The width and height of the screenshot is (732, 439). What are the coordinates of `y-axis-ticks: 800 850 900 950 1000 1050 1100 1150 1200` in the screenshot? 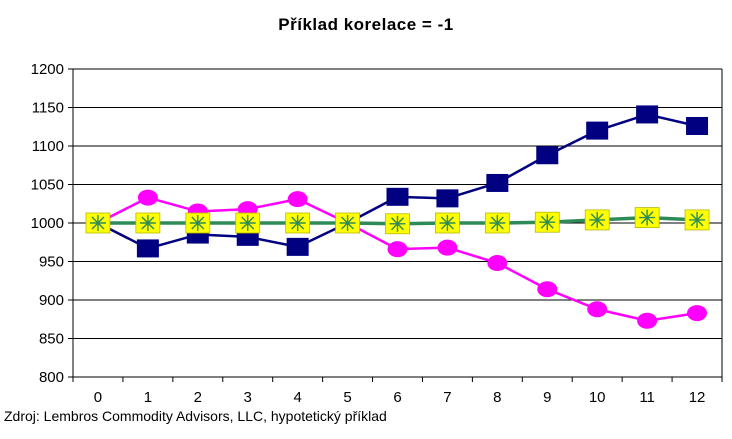 It's located at (47, 223).